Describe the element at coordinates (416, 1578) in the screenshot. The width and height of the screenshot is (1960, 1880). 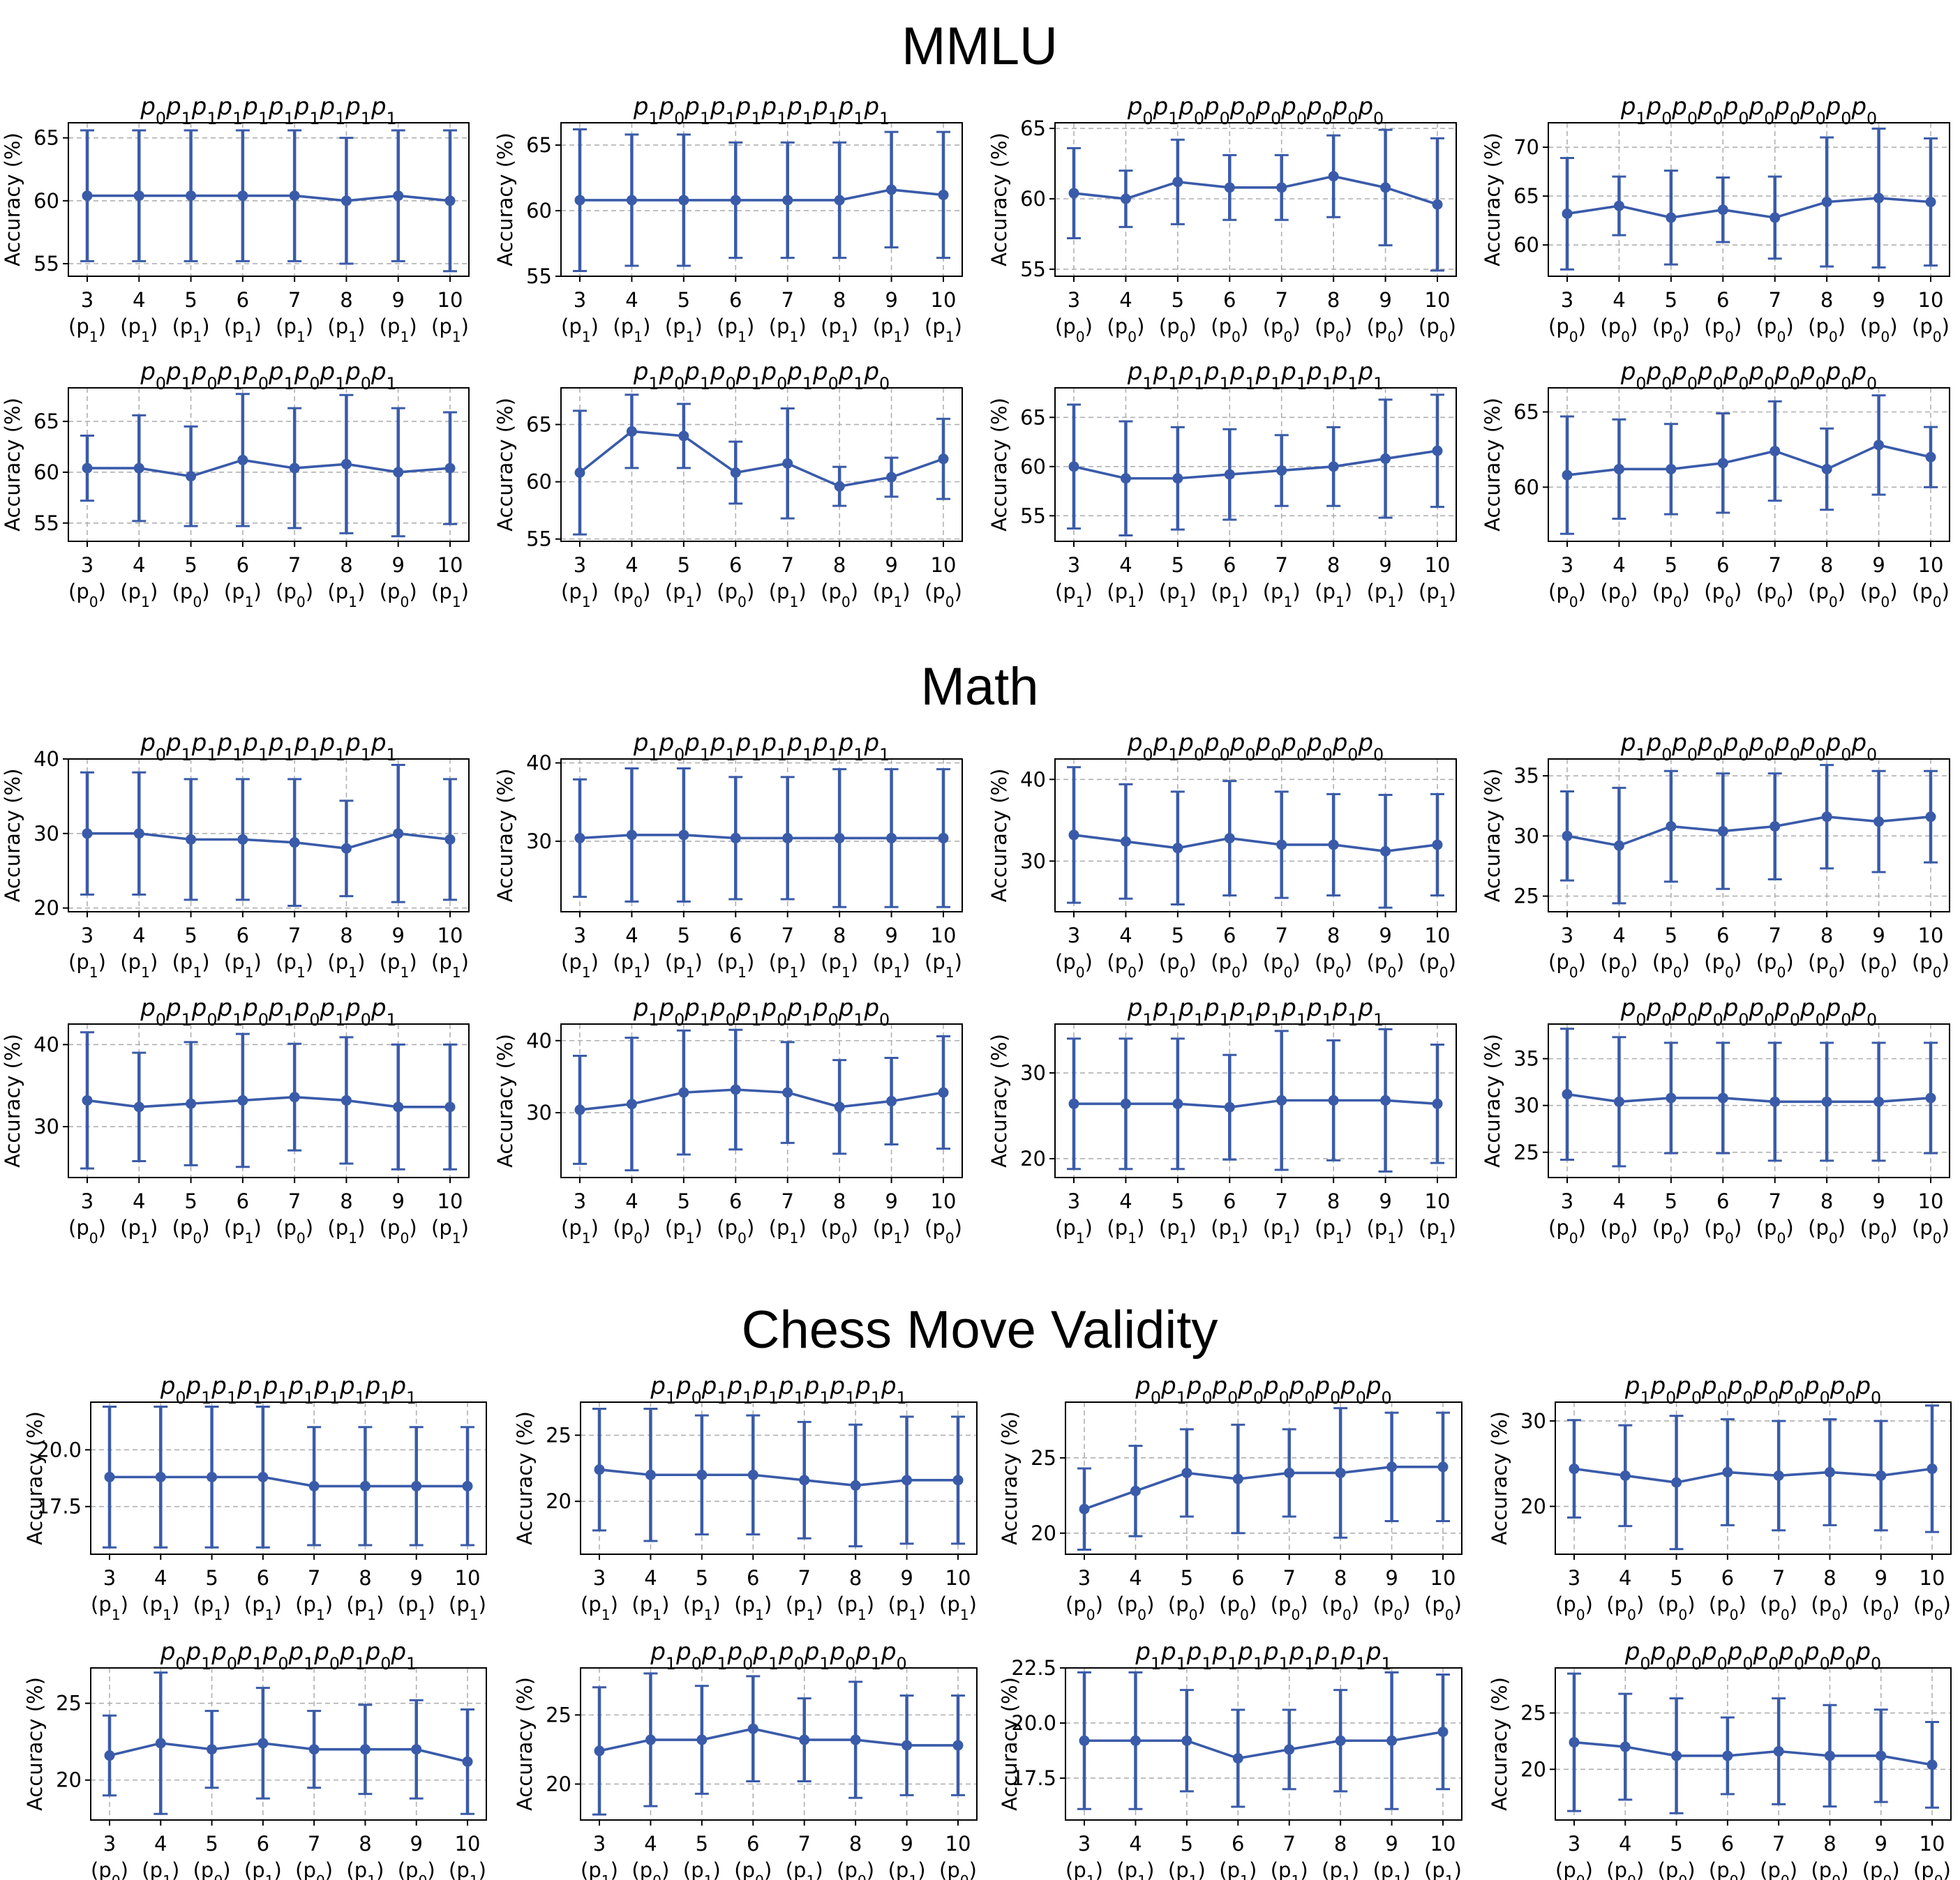
I see `x-tick-label: 9` at that location.